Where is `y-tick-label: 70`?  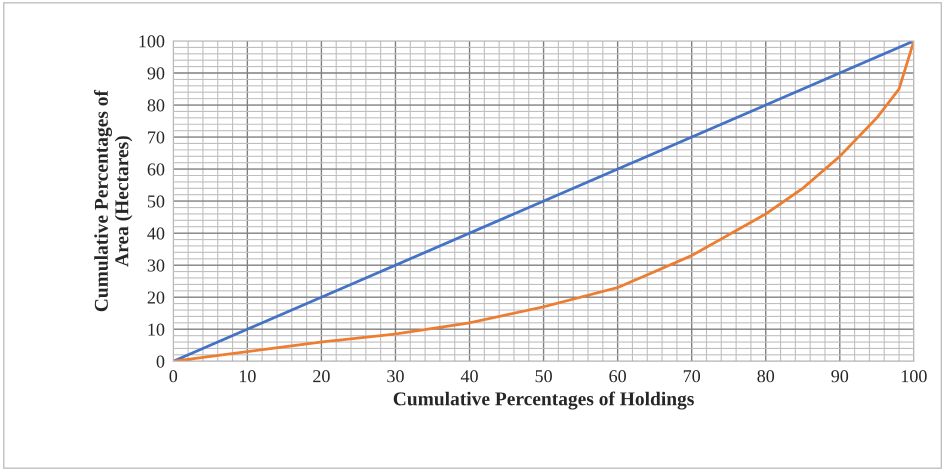 y-tick-label: 70 is located at coordinates (156, 137).